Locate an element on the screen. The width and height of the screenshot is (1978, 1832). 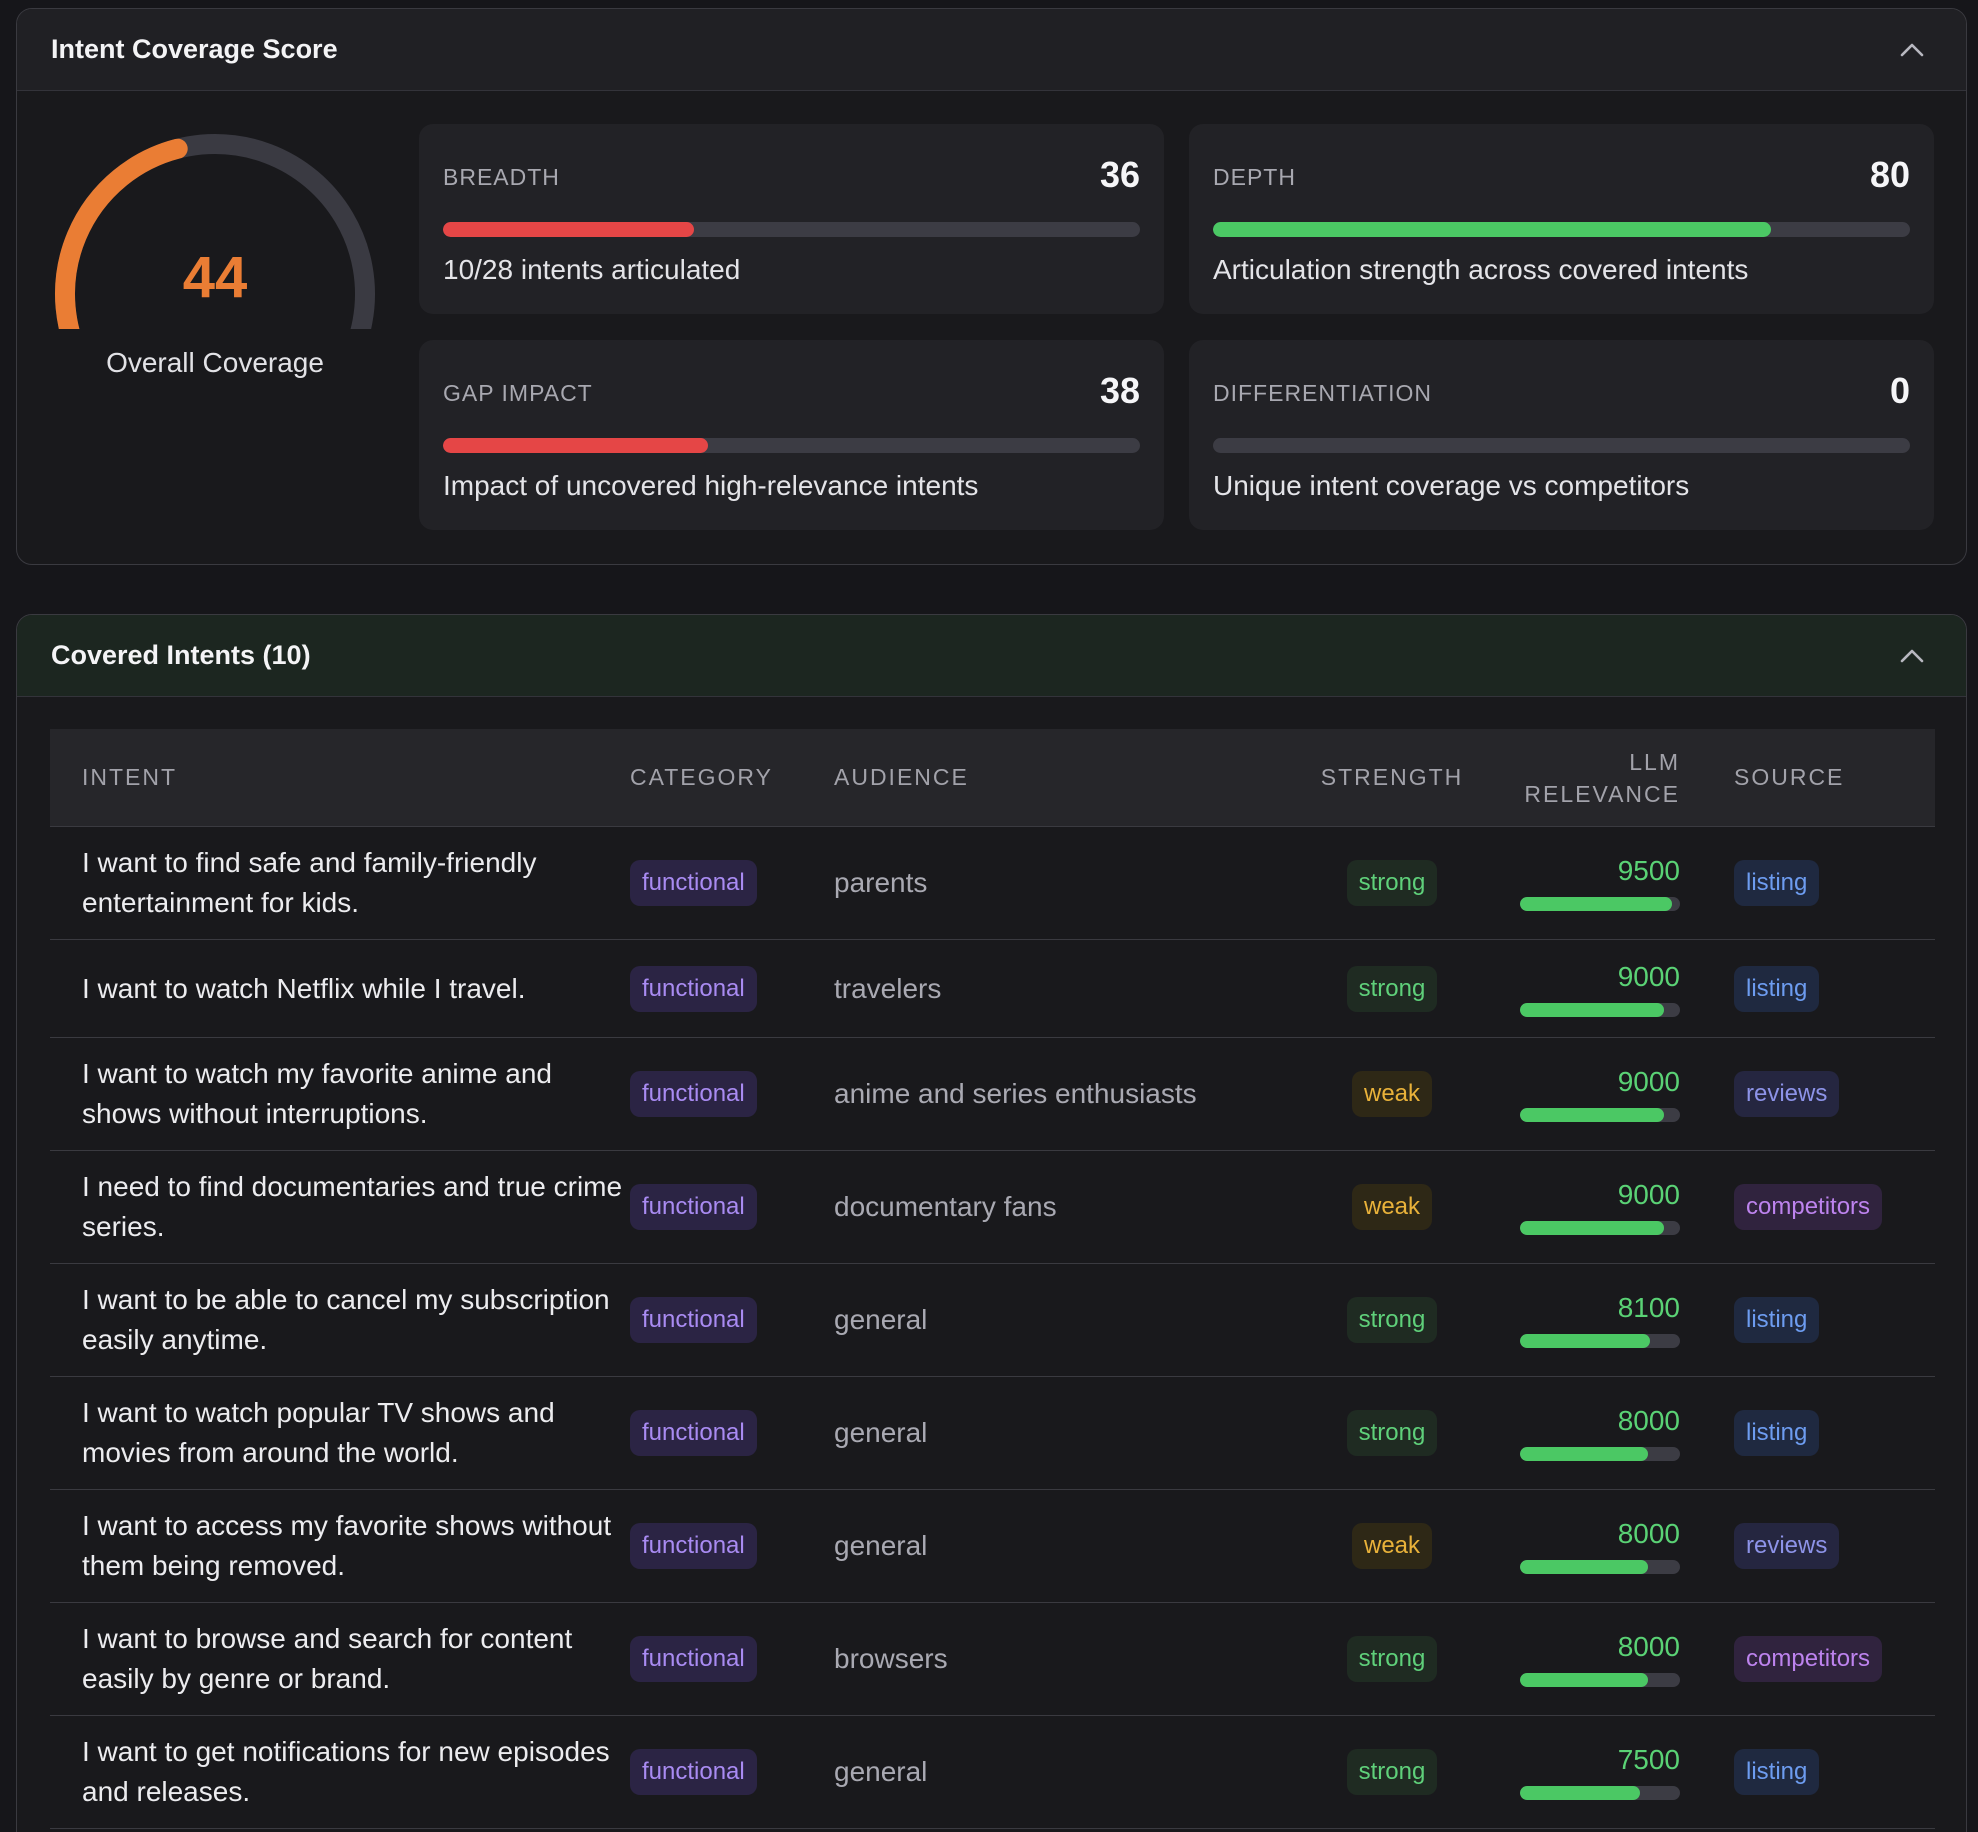
column-header-strength: STRENGTH is located at coordinates (1392, 777).